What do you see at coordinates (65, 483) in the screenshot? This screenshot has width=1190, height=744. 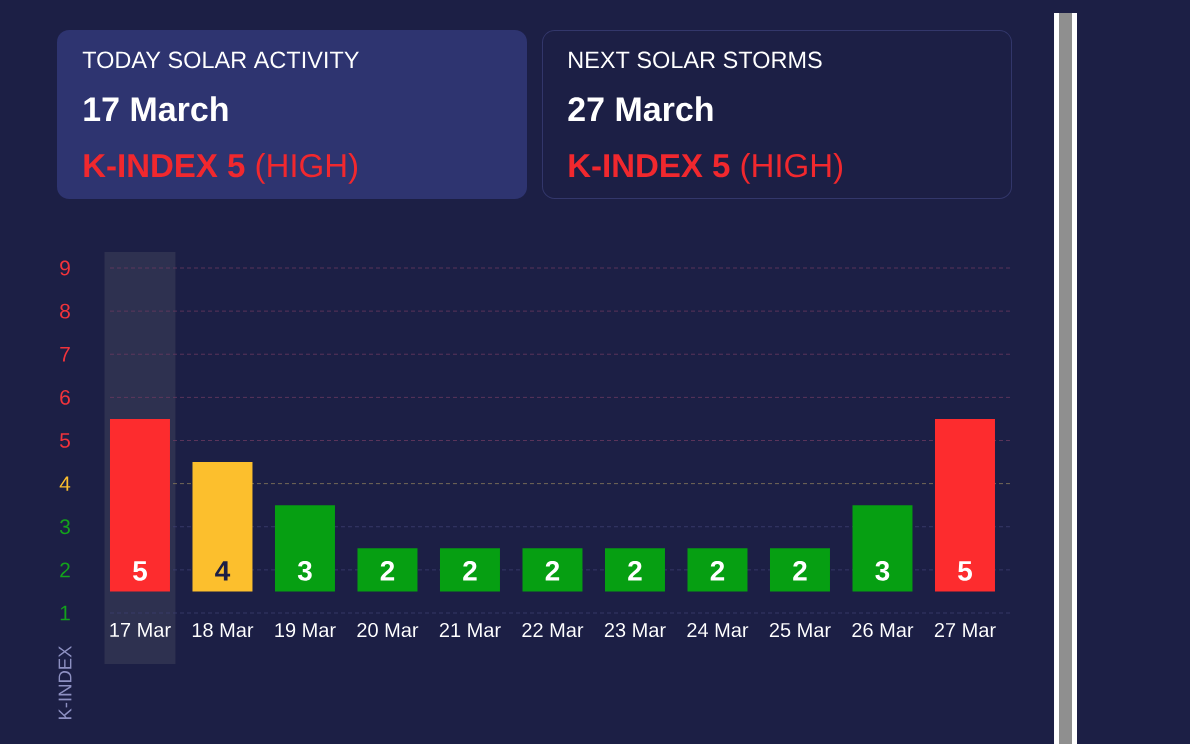 I see `y-tick-label: 4` at bounding box center [65, 483].